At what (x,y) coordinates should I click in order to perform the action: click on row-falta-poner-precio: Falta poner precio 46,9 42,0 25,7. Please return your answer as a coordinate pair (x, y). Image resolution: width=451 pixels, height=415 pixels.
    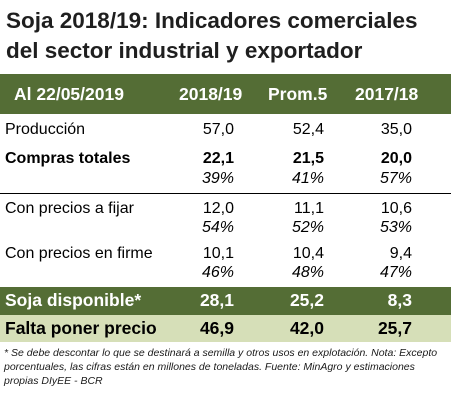
    Looking at the image, I should click on (225, 328).